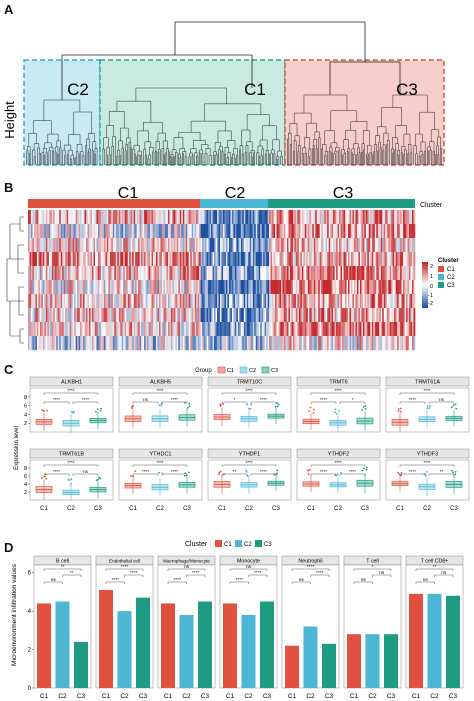 This screenshot has width=474, height=701. I want to click on sig-label: *, so click(235, 399).